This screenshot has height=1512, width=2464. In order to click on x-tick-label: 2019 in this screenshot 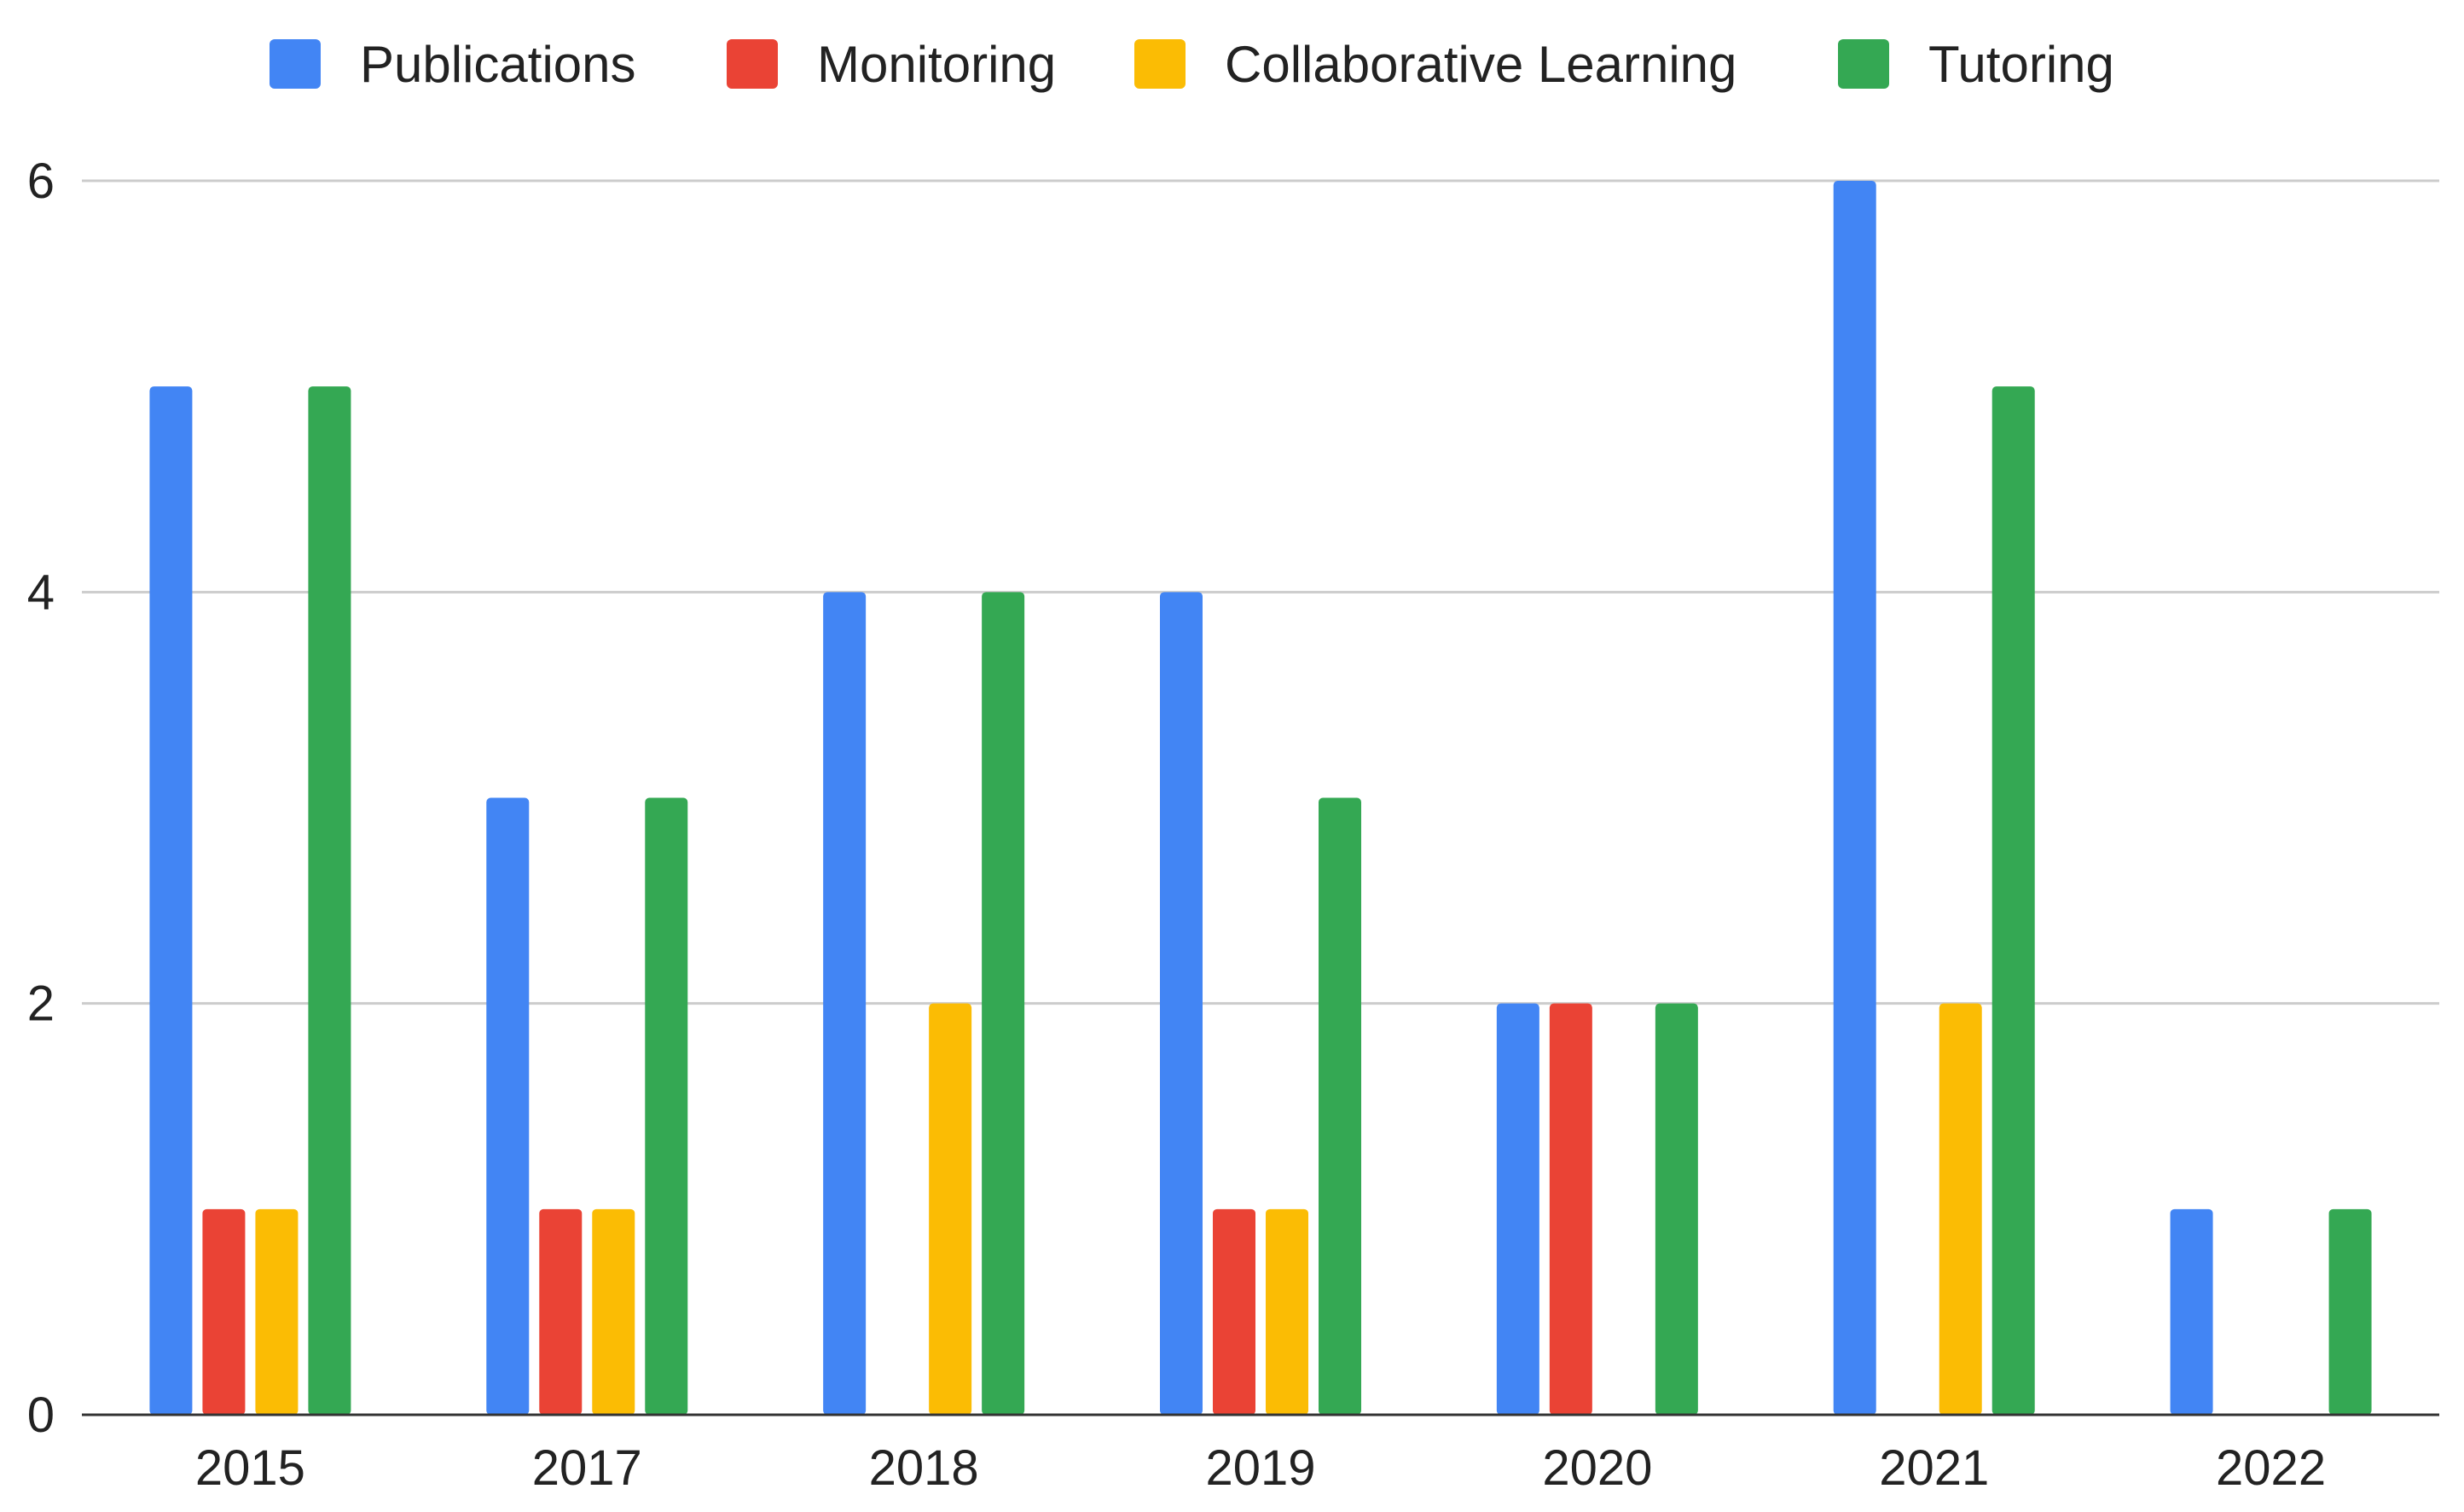, I will do `click(1260, 1468)`.